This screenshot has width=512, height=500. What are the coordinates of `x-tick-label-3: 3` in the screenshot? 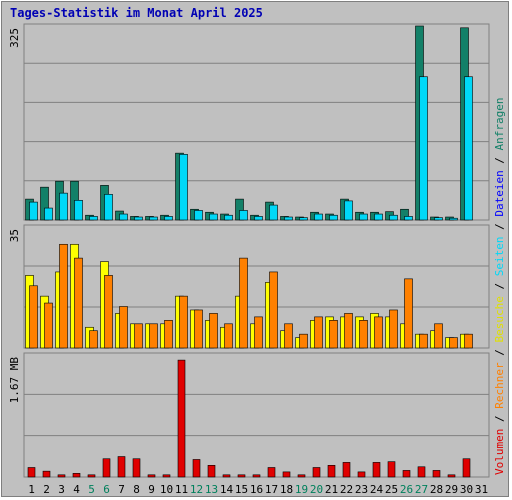 It's located at (61, 489).